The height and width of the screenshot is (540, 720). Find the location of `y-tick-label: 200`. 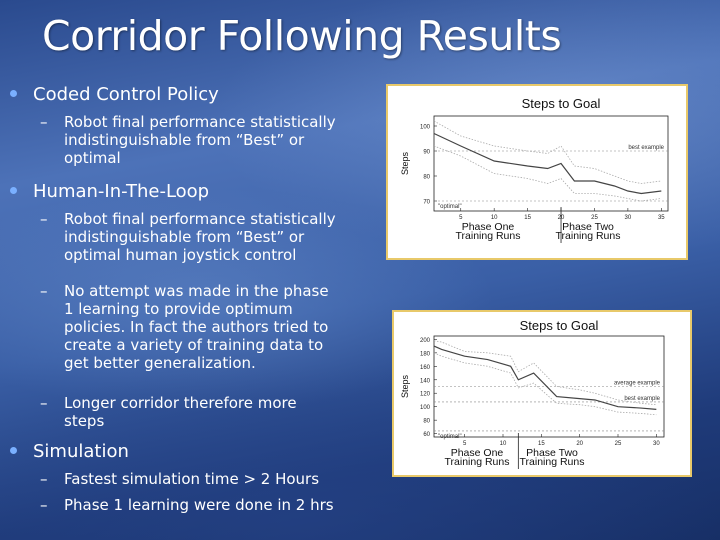

y-tick-label: 200 is located at coordinates (425, 341).